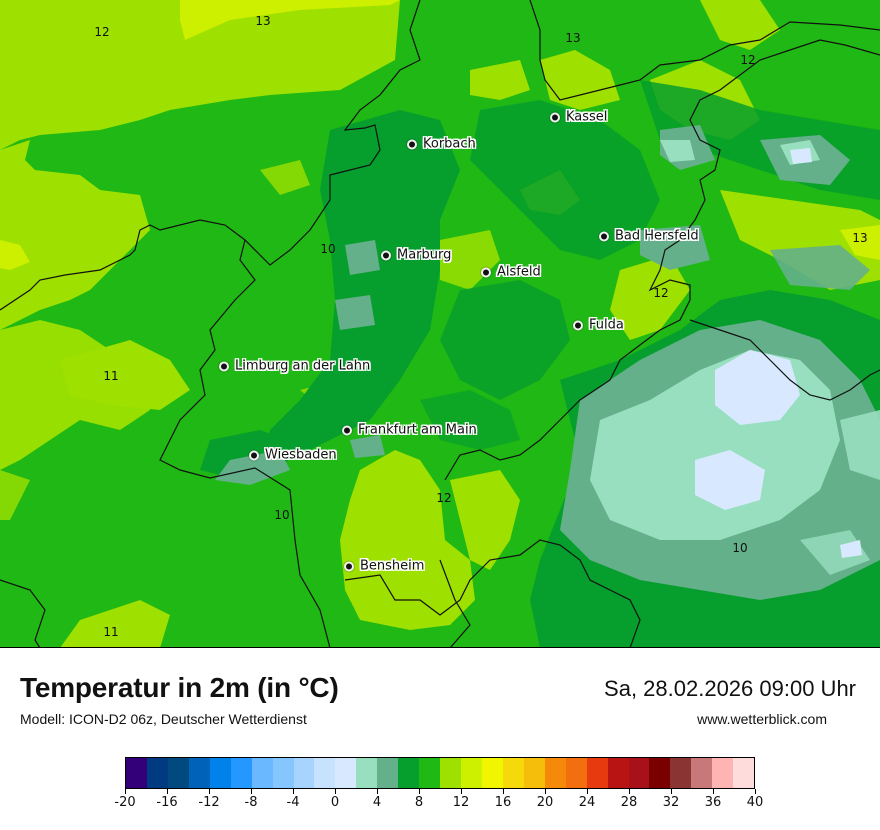 The height and width of the screenshot is (830, 880). What do you see at coordinates (629, 802) in the screenshot?
I see `colorbar-tick-label: 28` at bounding box center [629, 802].